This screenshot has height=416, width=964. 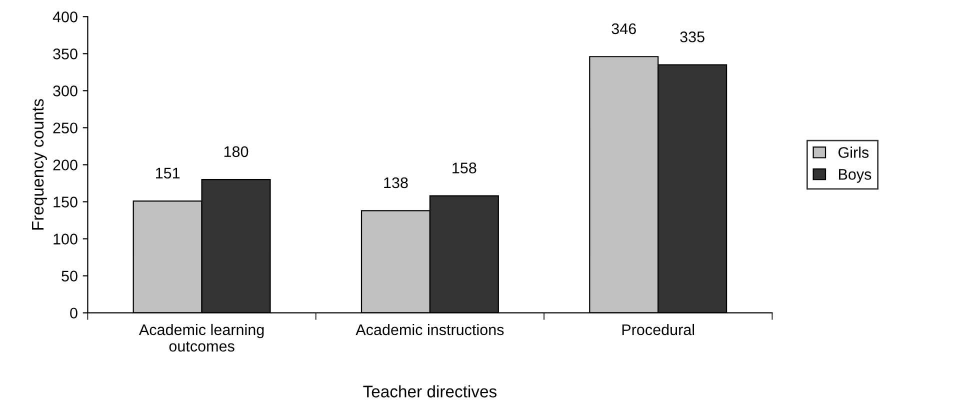 What do you see at coordinates (855, 176) in the screenshot?
I see `legend-label: Boys` at bounding box center [855, 176].